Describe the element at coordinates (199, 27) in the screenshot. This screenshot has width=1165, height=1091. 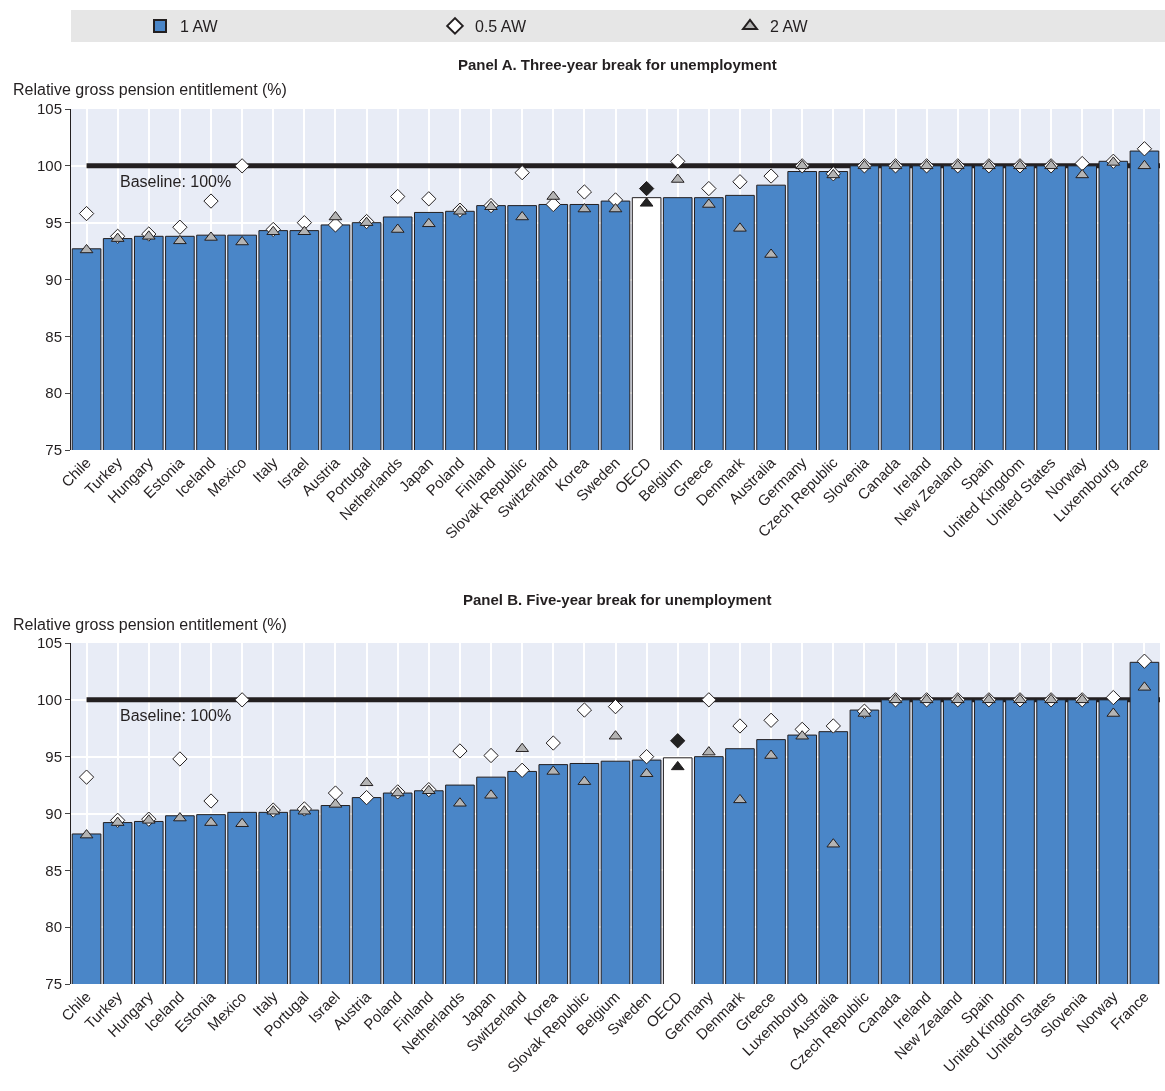
I see `legend-label: 1 AW` at that location.